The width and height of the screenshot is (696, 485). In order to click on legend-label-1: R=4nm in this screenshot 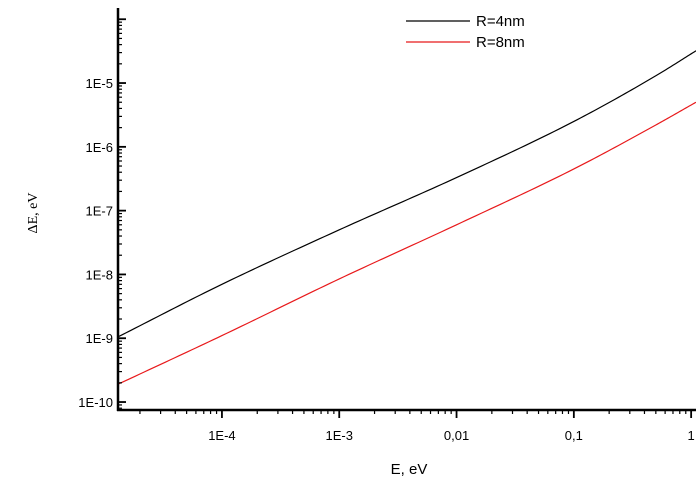, I will do `click(500, 21)`.